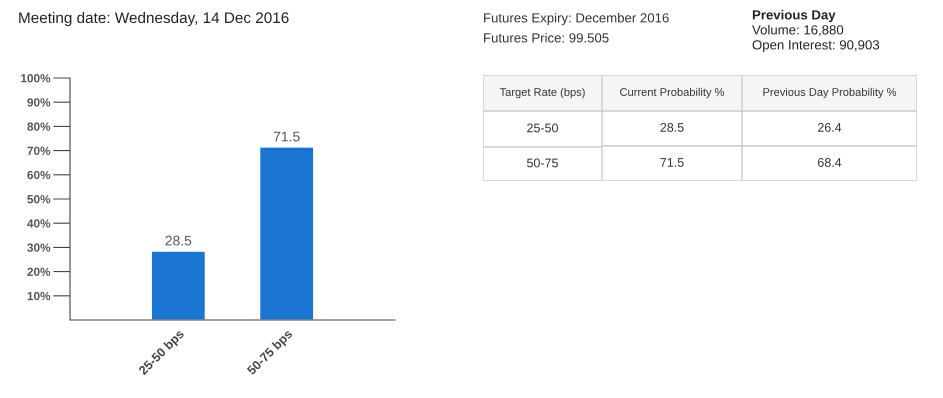 The height and width of the screenshot is (398, 943). I want to click on y-tick-label: 40%, so click(38, 223).